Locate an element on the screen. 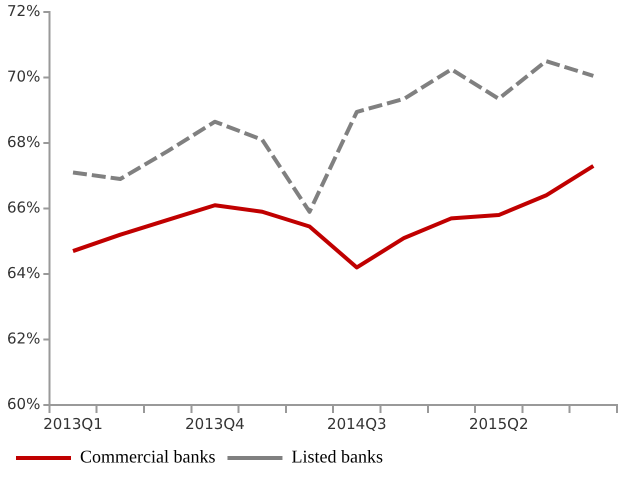 The width and height of the screenshot is (625, 487). y-tick-label: 62% is located at coordinates (23, 338).